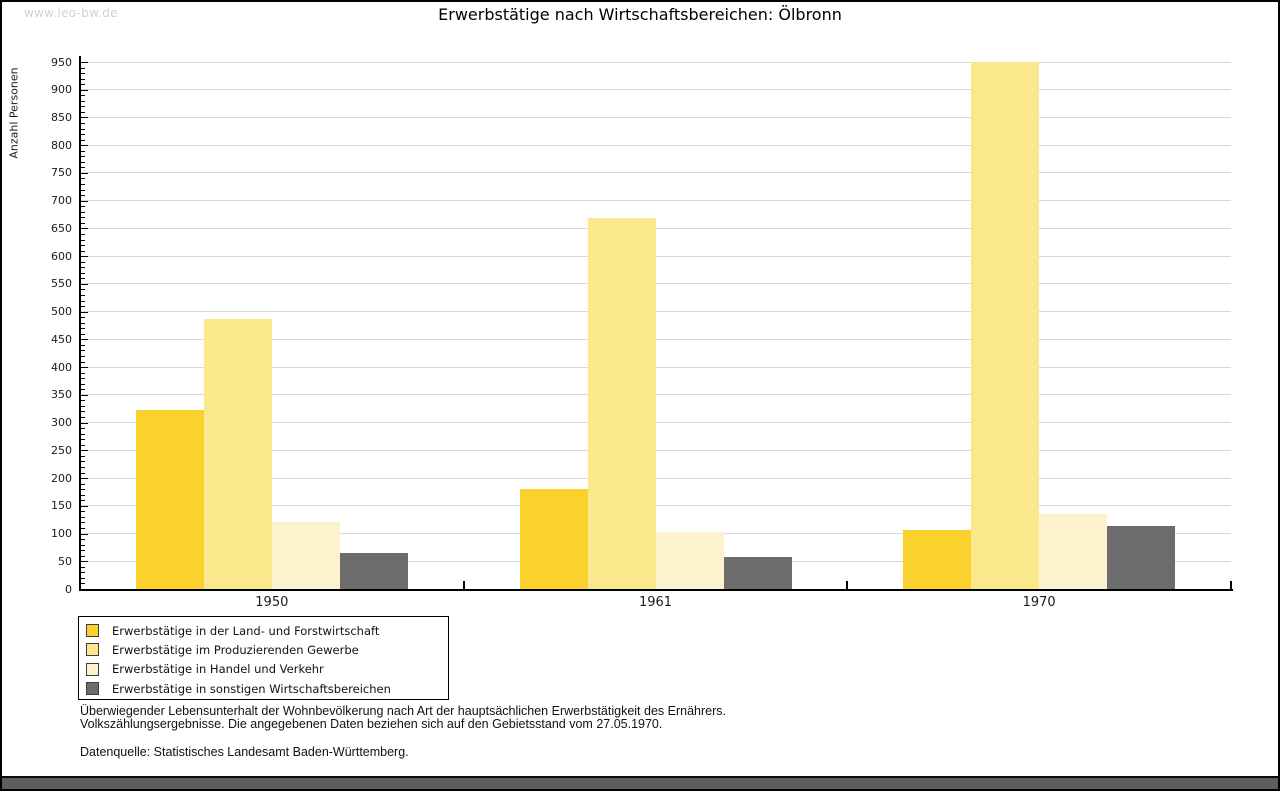  I want to click on y-tick-label: 450, so click(61, 339).